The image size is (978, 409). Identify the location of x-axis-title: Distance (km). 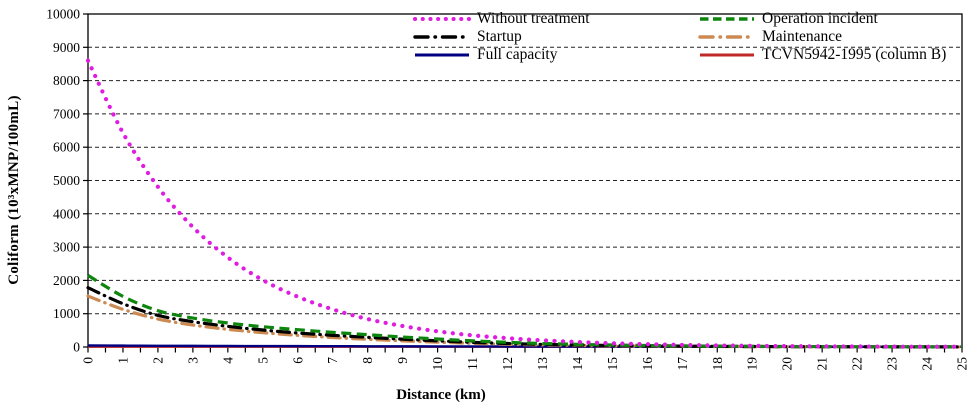
(441, 395).